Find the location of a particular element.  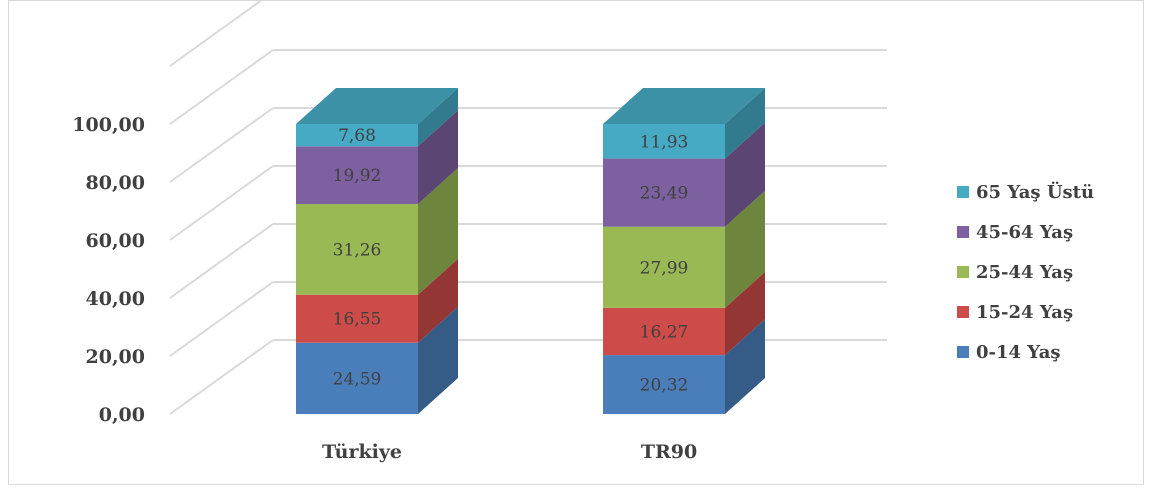

data-label: 23,49 is located at coordinates (664, 194).